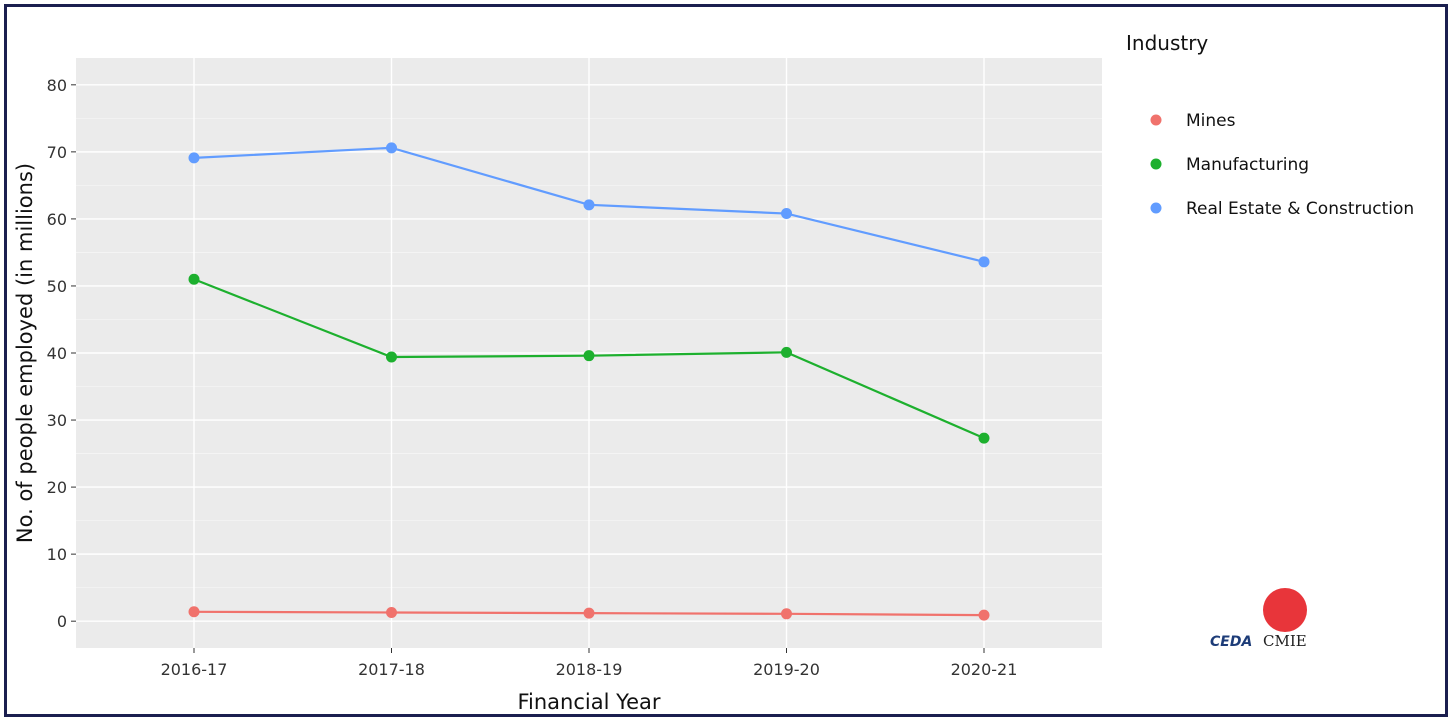  I want to click on series-manufacturing, so click(589, 358).